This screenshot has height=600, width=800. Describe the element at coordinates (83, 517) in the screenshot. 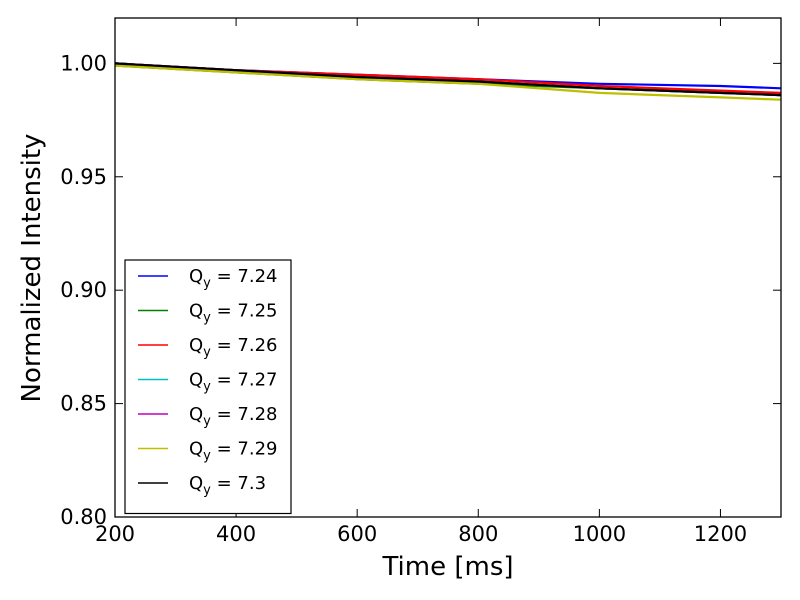

I see `y-tick-label: 0.80` at that location.